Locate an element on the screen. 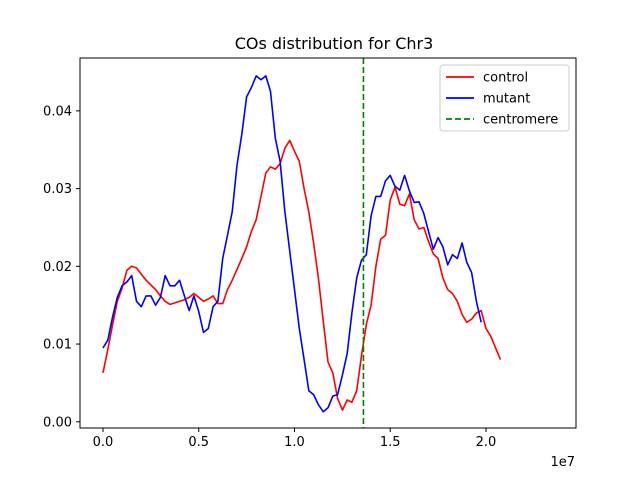 The width and height of the screenshot is (640, 485). legend: control mutant centromere is located at coordinates (504, 98).